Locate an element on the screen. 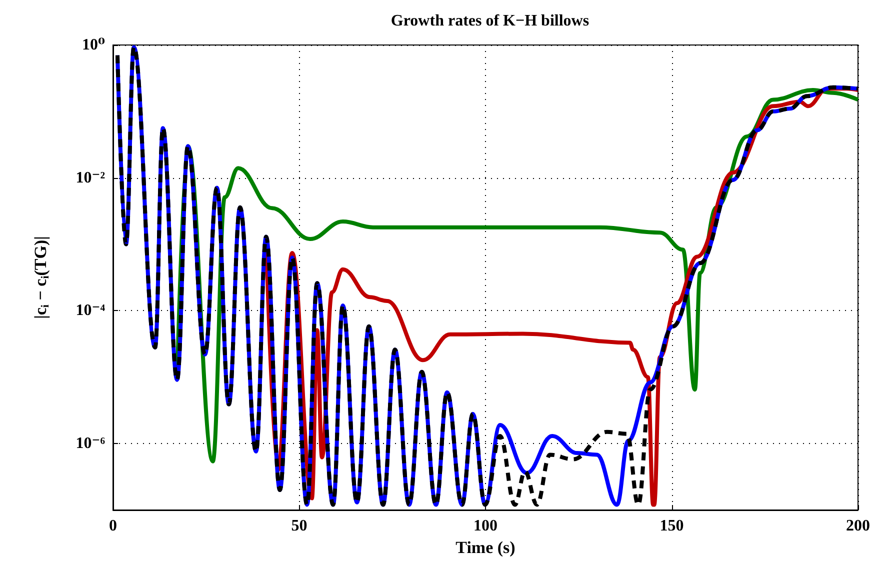 This screenshot has width=882, height=578. x-tick-label: 0 is located at coordinates (113, 526).